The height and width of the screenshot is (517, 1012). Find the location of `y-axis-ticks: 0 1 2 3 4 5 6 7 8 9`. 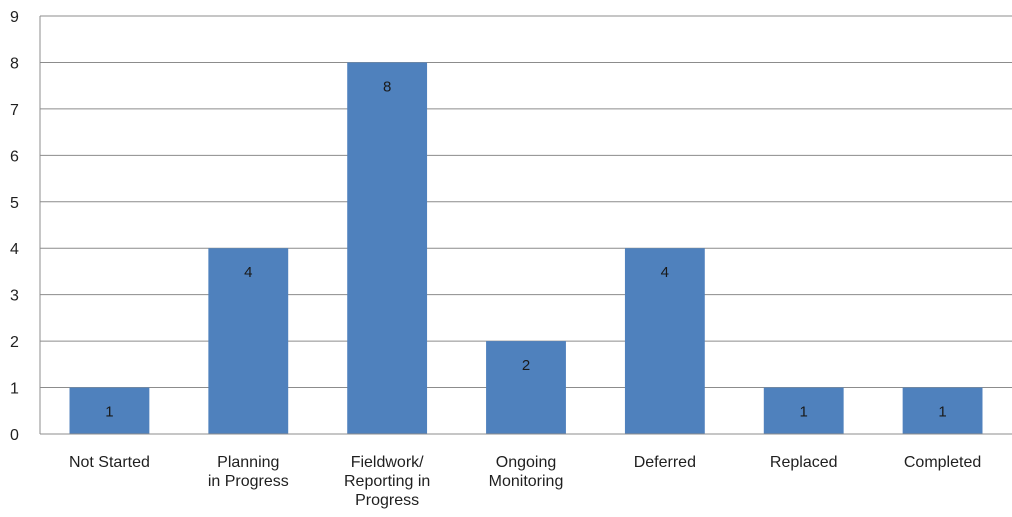

y-axis-ticks: 0 1 2 3 4 5 6 7 8 9 is located at coordinates (14, 226).